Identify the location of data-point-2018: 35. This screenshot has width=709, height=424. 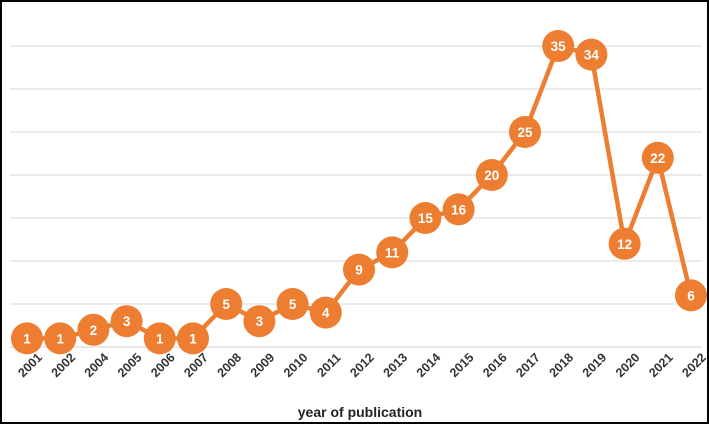
(558, 46).